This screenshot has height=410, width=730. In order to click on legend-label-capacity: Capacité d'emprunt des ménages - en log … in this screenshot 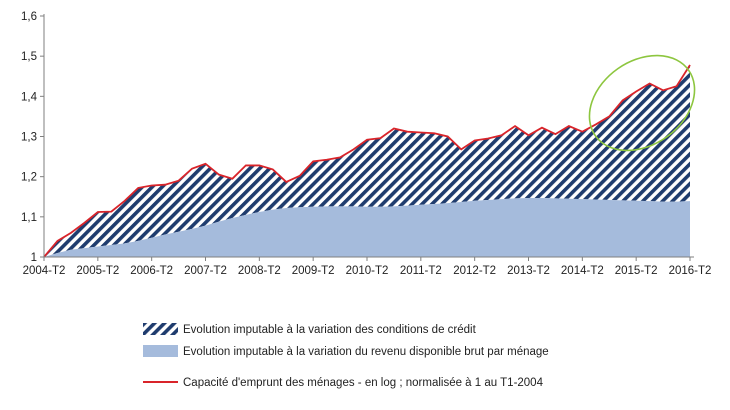, I will do `click(363, 383)`.